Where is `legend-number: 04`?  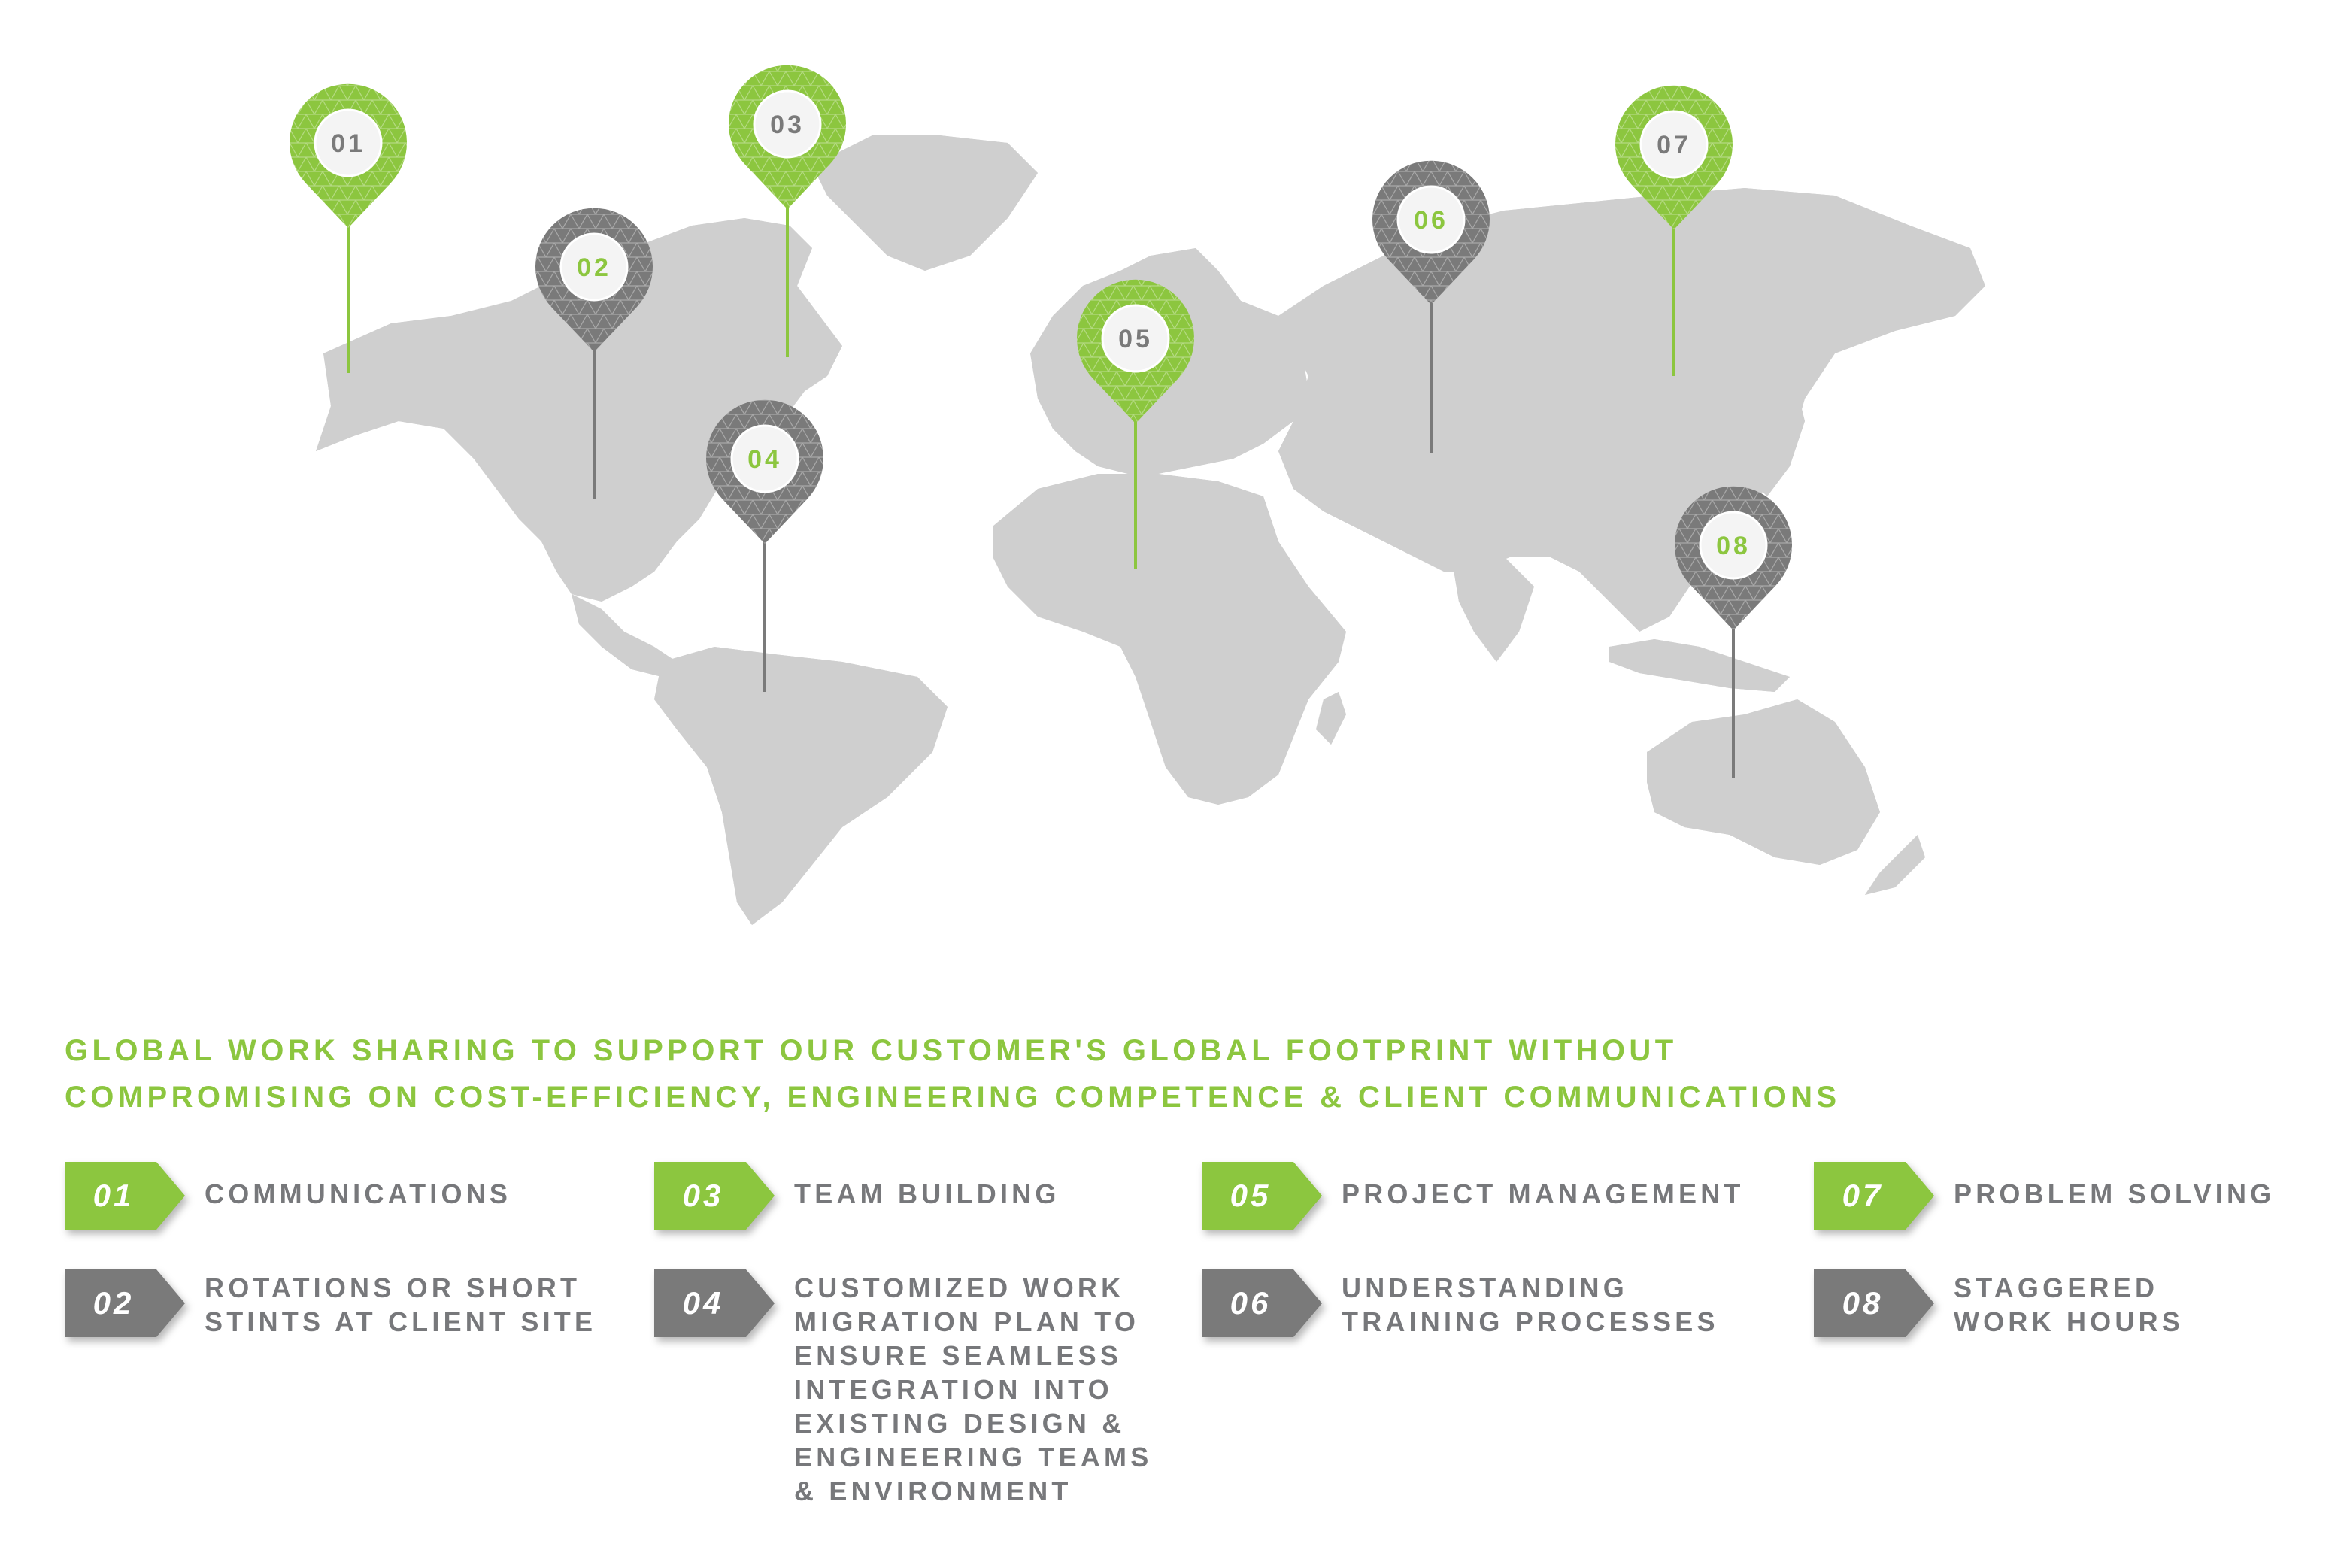
legend-number: 04 is located at coordinates (703, 1303).